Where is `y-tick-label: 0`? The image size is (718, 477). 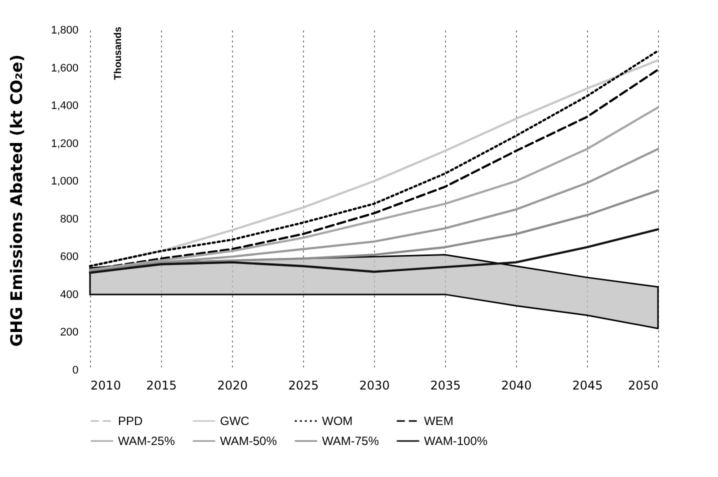
y-tick-label: 0 is located at coordinates (75, 370).